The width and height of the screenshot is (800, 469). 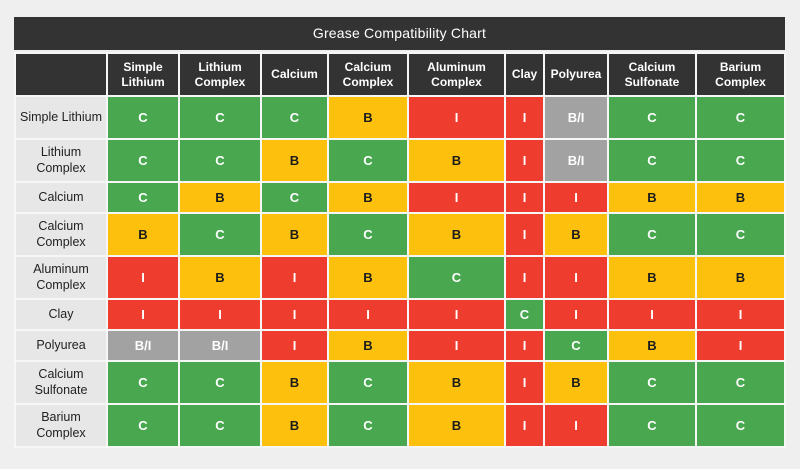 What do you see at coordinates (399, 33) in the screenshot?
I see `chart-title: Grease Compatibility Chart` at bounding box center [399, 33].